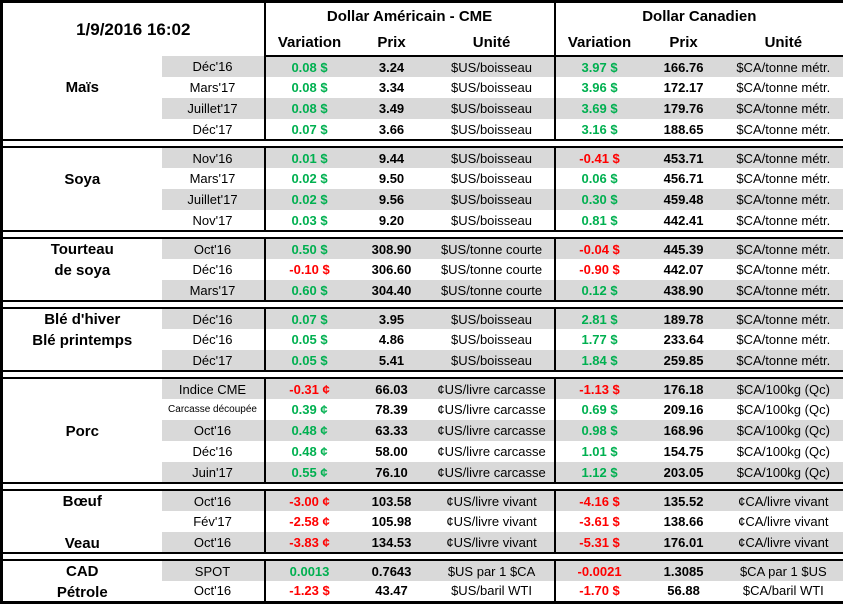  What do you see at coordinates (683, 248) in the screenshot?
I see `ca-price-cell: 445.39` at bounding box center [683, 248].